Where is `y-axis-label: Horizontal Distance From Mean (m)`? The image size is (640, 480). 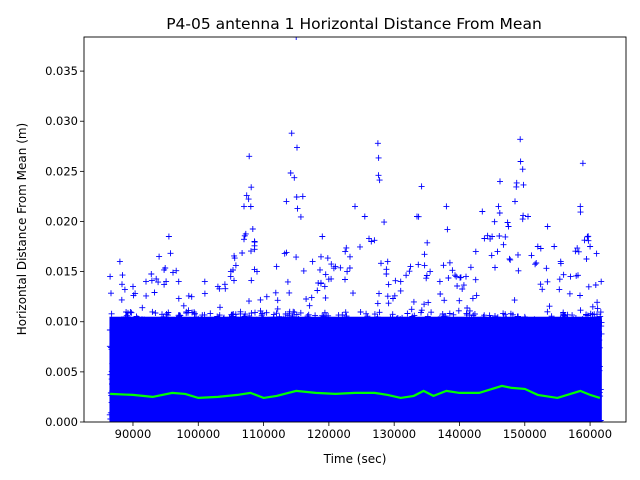
y-axis-label: Horizontal Distance From Mean (m) is located at coordinates (22, 229).